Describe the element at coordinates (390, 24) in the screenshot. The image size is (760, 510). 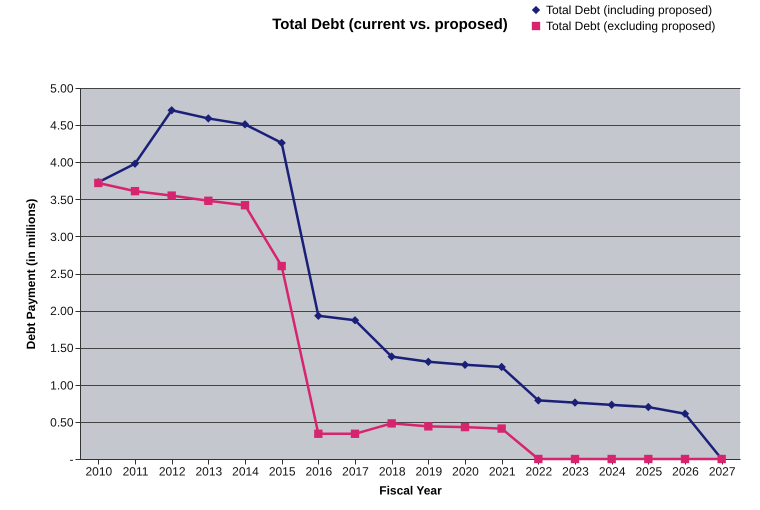
I see `chart-title: Total Debt (current vs. proposed)` at that location.